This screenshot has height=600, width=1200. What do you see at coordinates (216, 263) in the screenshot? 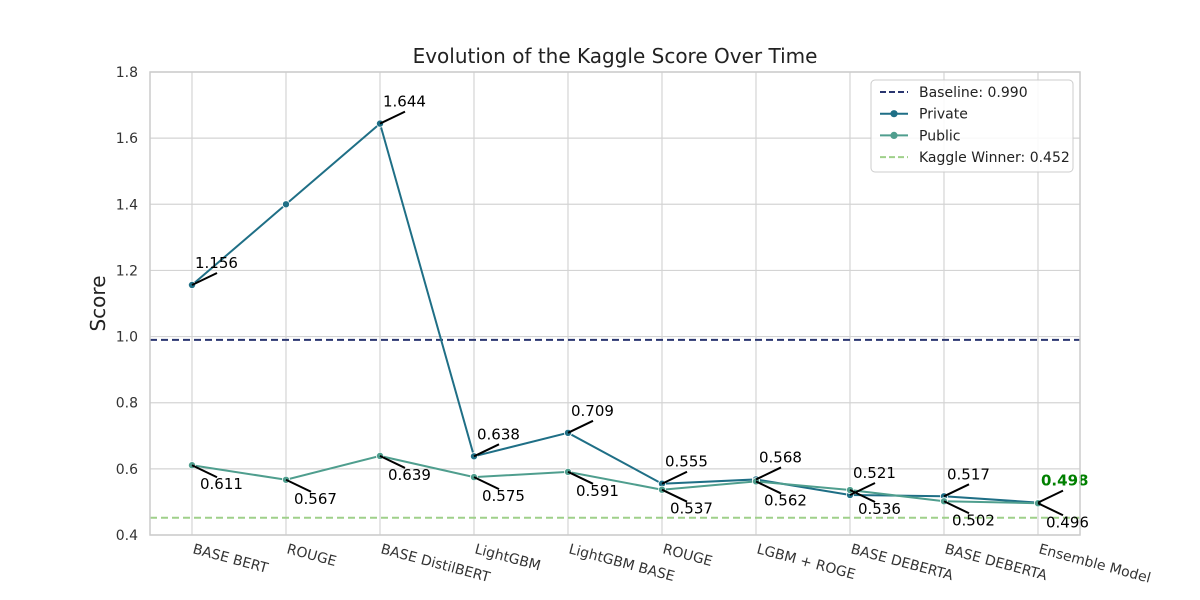
I see `data-label: 1.156` at bounding box center [216, 263].